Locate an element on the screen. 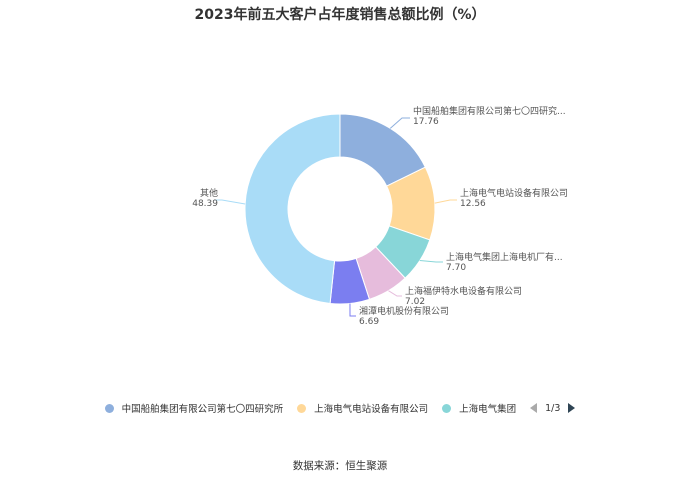  legend-item: 上海电气集团 is located at coordinates (479, 408).